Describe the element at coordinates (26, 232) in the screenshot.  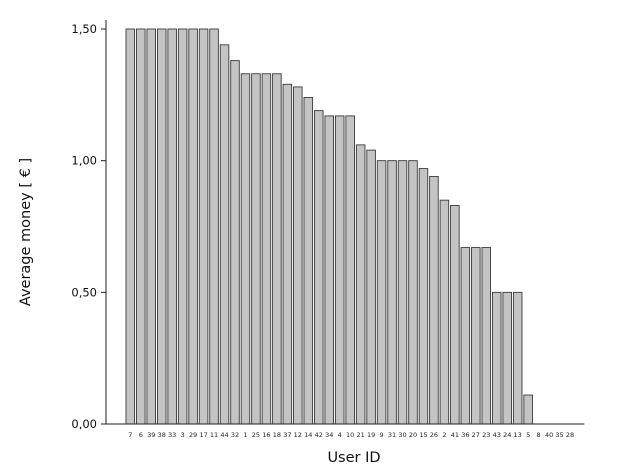
I see `y-axis-title: Average money [ € ]` at that location.